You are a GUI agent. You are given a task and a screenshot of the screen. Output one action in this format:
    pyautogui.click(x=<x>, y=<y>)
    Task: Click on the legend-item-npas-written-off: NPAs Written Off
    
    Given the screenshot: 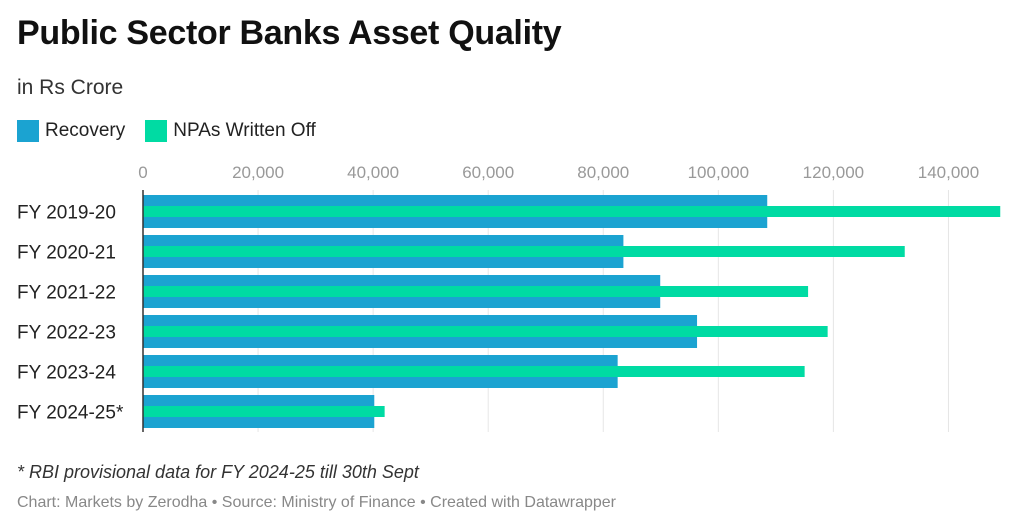 What is the action you would take?
    pyautogui.click(x=230, y=131)
    